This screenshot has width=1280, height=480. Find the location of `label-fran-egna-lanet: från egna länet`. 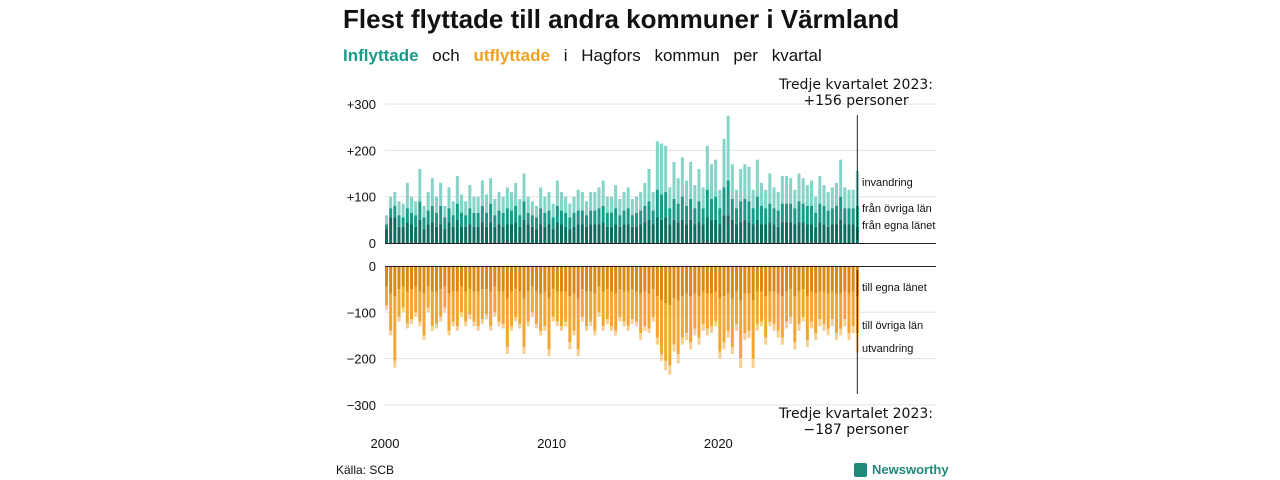

label-fran-egna-lanet: från egna länet is located at coordinates (898, 226).